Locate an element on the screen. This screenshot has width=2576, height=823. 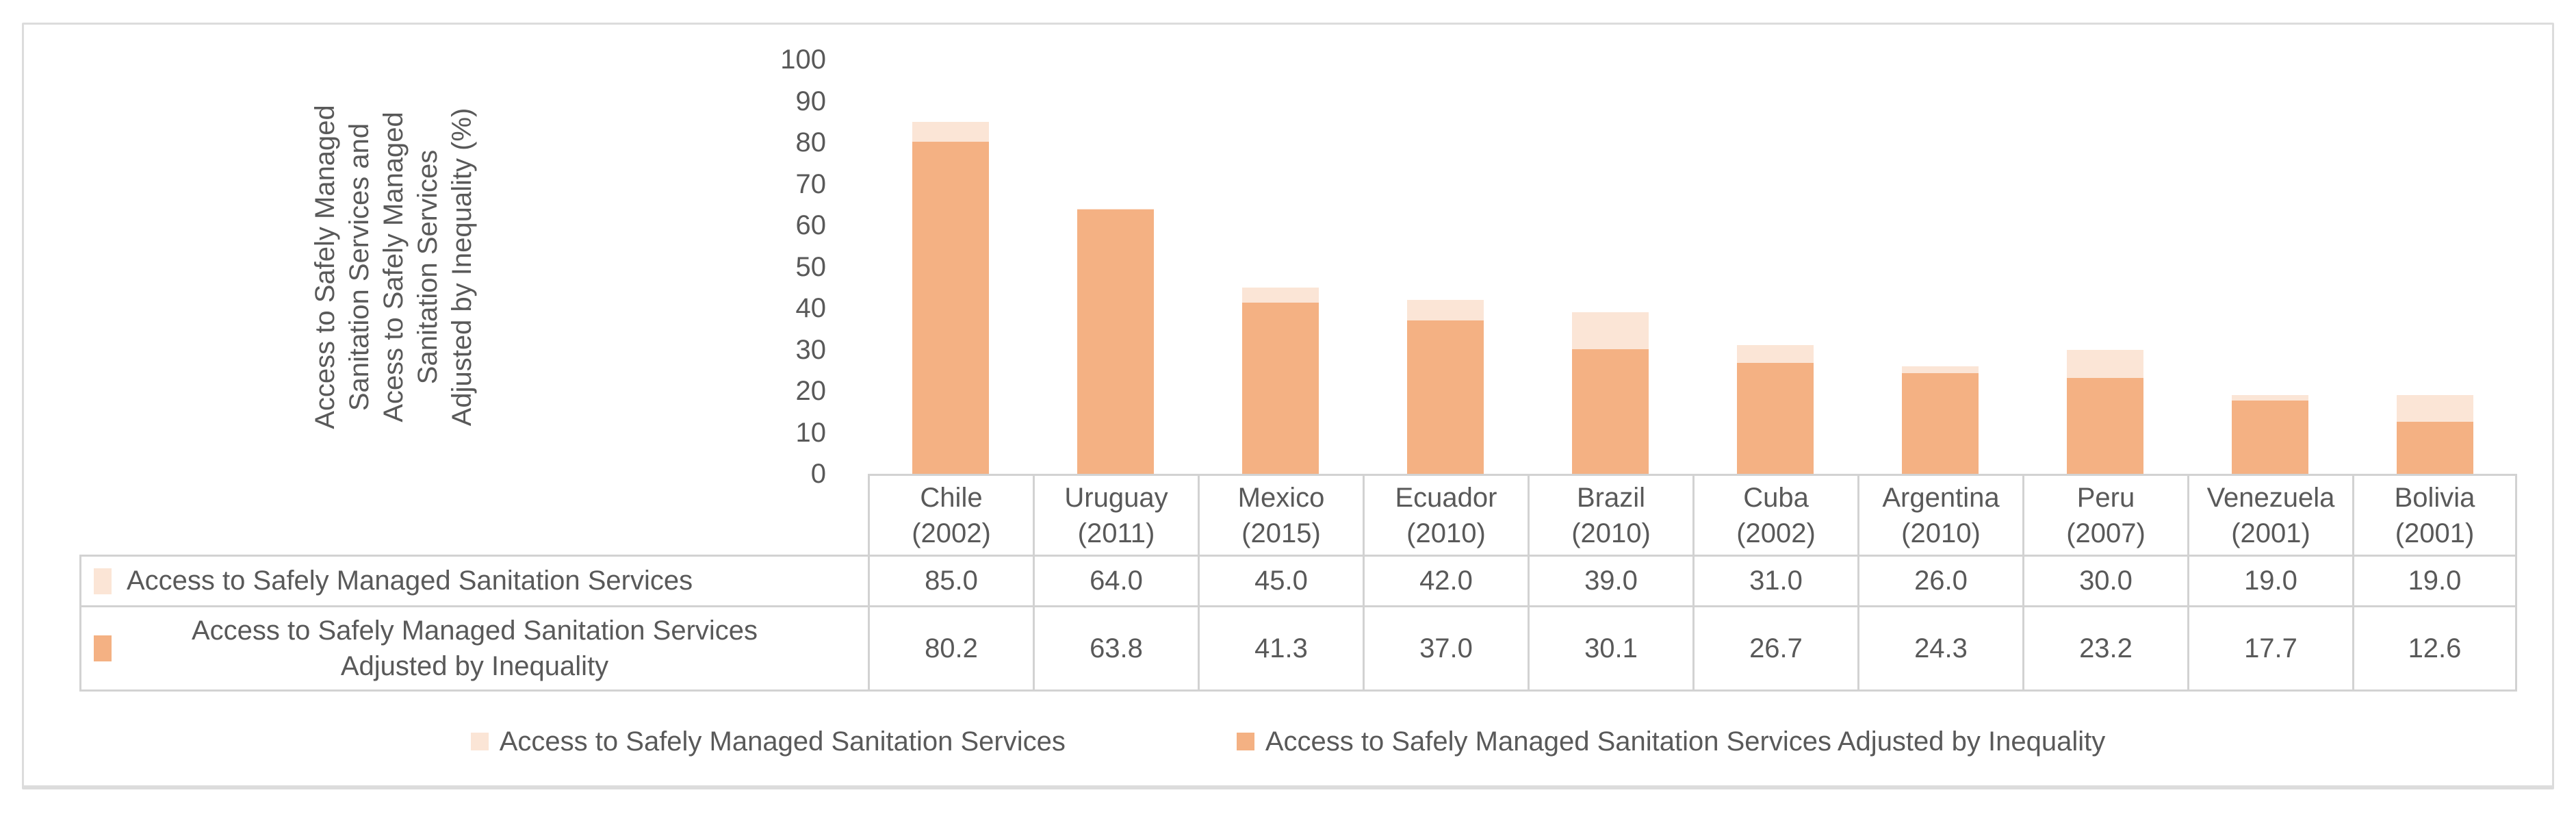
y-axis-tick: 80 is located at coordinates (811, 142).